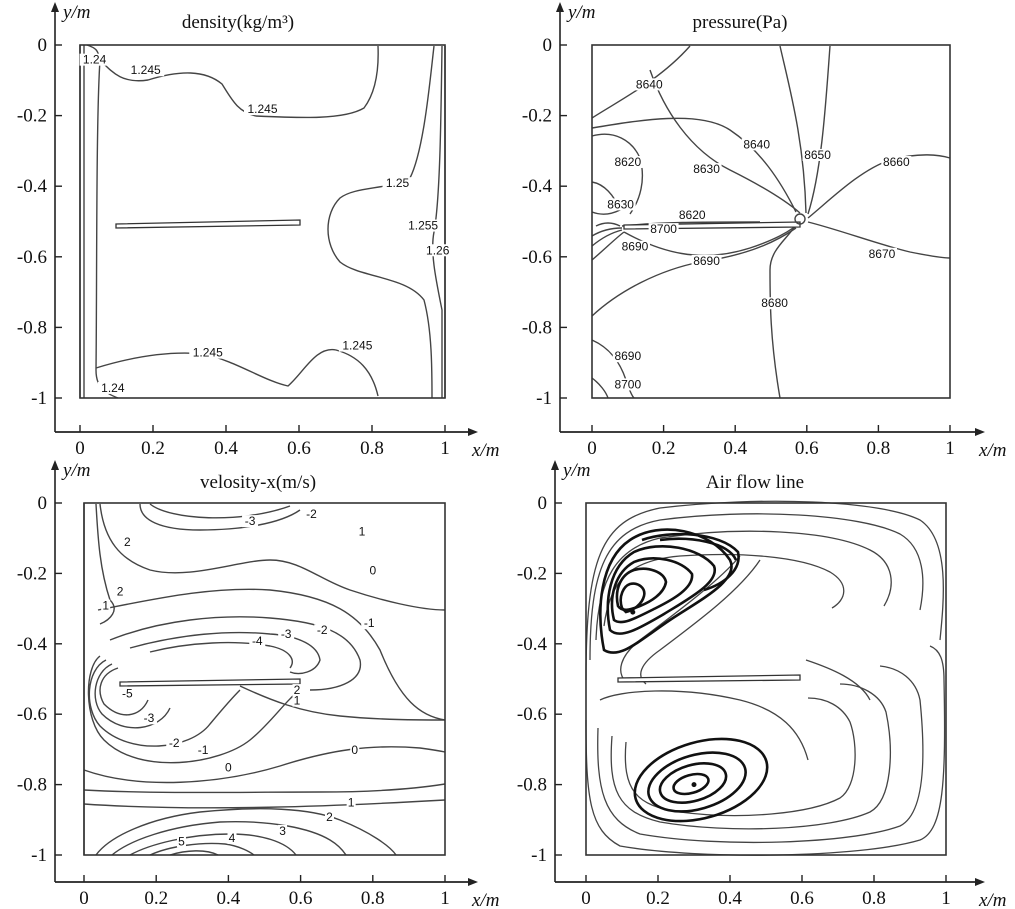  I want to click on density-y-tick-label: -0.2, so click(32, 116).